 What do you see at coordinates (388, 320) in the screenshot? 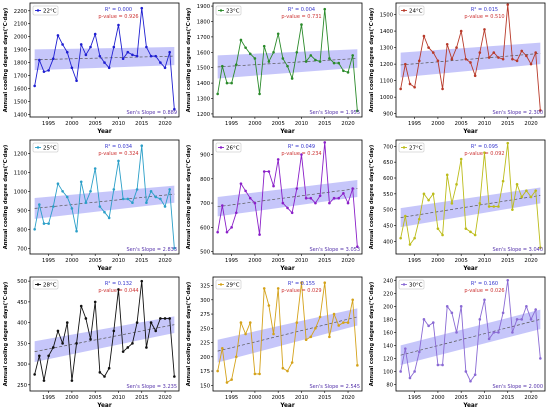
I see `y-tick-label: 180` at bounding box center [388, 320].